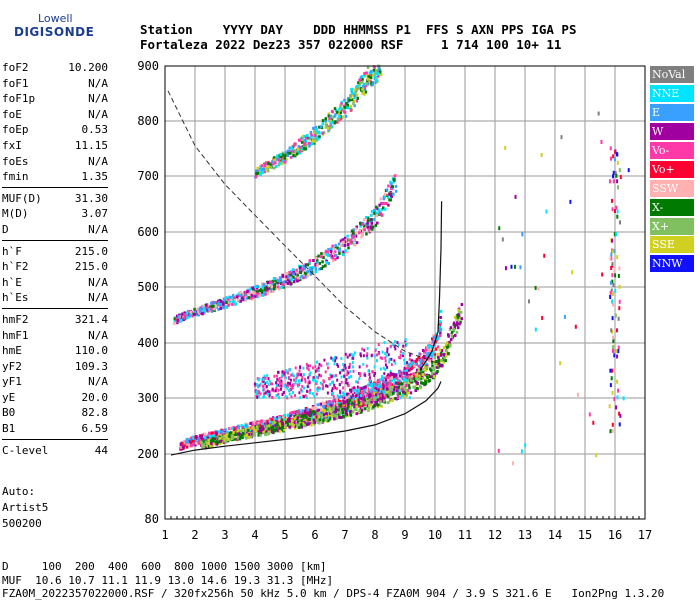  Describe the element at coordinates (374, 535) in the screenshot. I see `x-tick-label: 8` at that location.